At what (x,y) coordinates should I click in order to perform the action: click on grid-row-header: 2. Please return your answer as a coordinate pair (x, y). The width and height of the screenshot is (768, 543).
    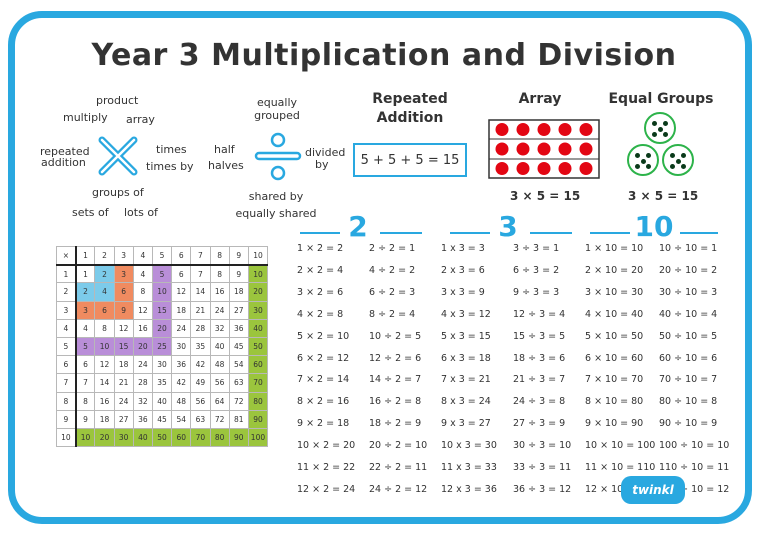
    Looking at the image, I should click on (66, 292).